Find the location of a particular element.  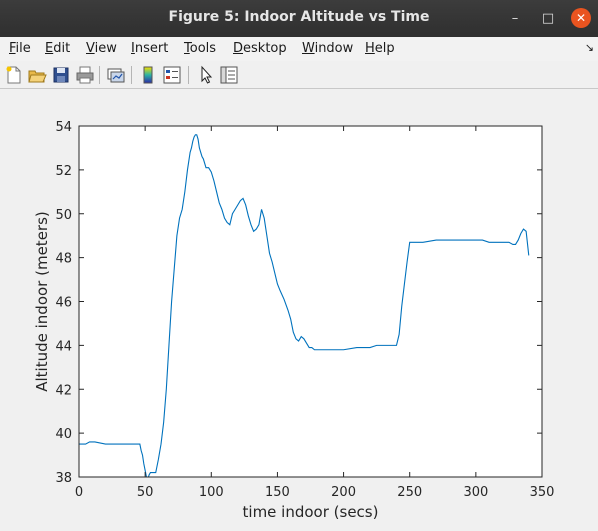

y-tick-label: 42 is located at coordinates (63, 390).